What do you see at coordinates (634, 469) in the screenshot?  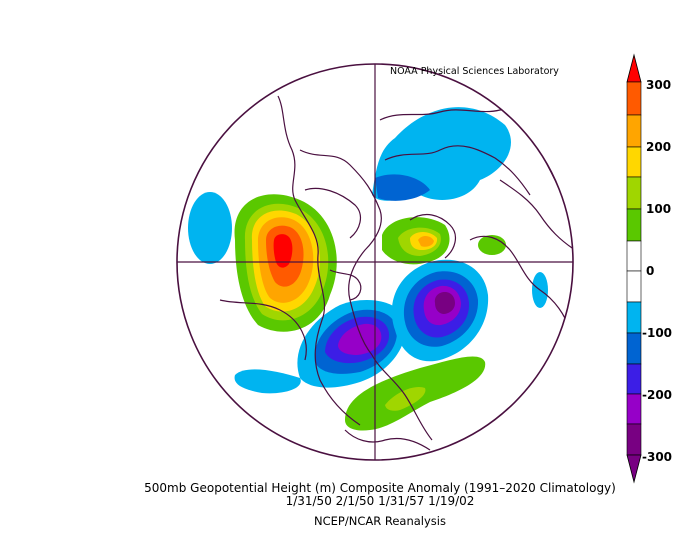 I see `colorbar-bottom-arrow` at bounding box center [634, 469].